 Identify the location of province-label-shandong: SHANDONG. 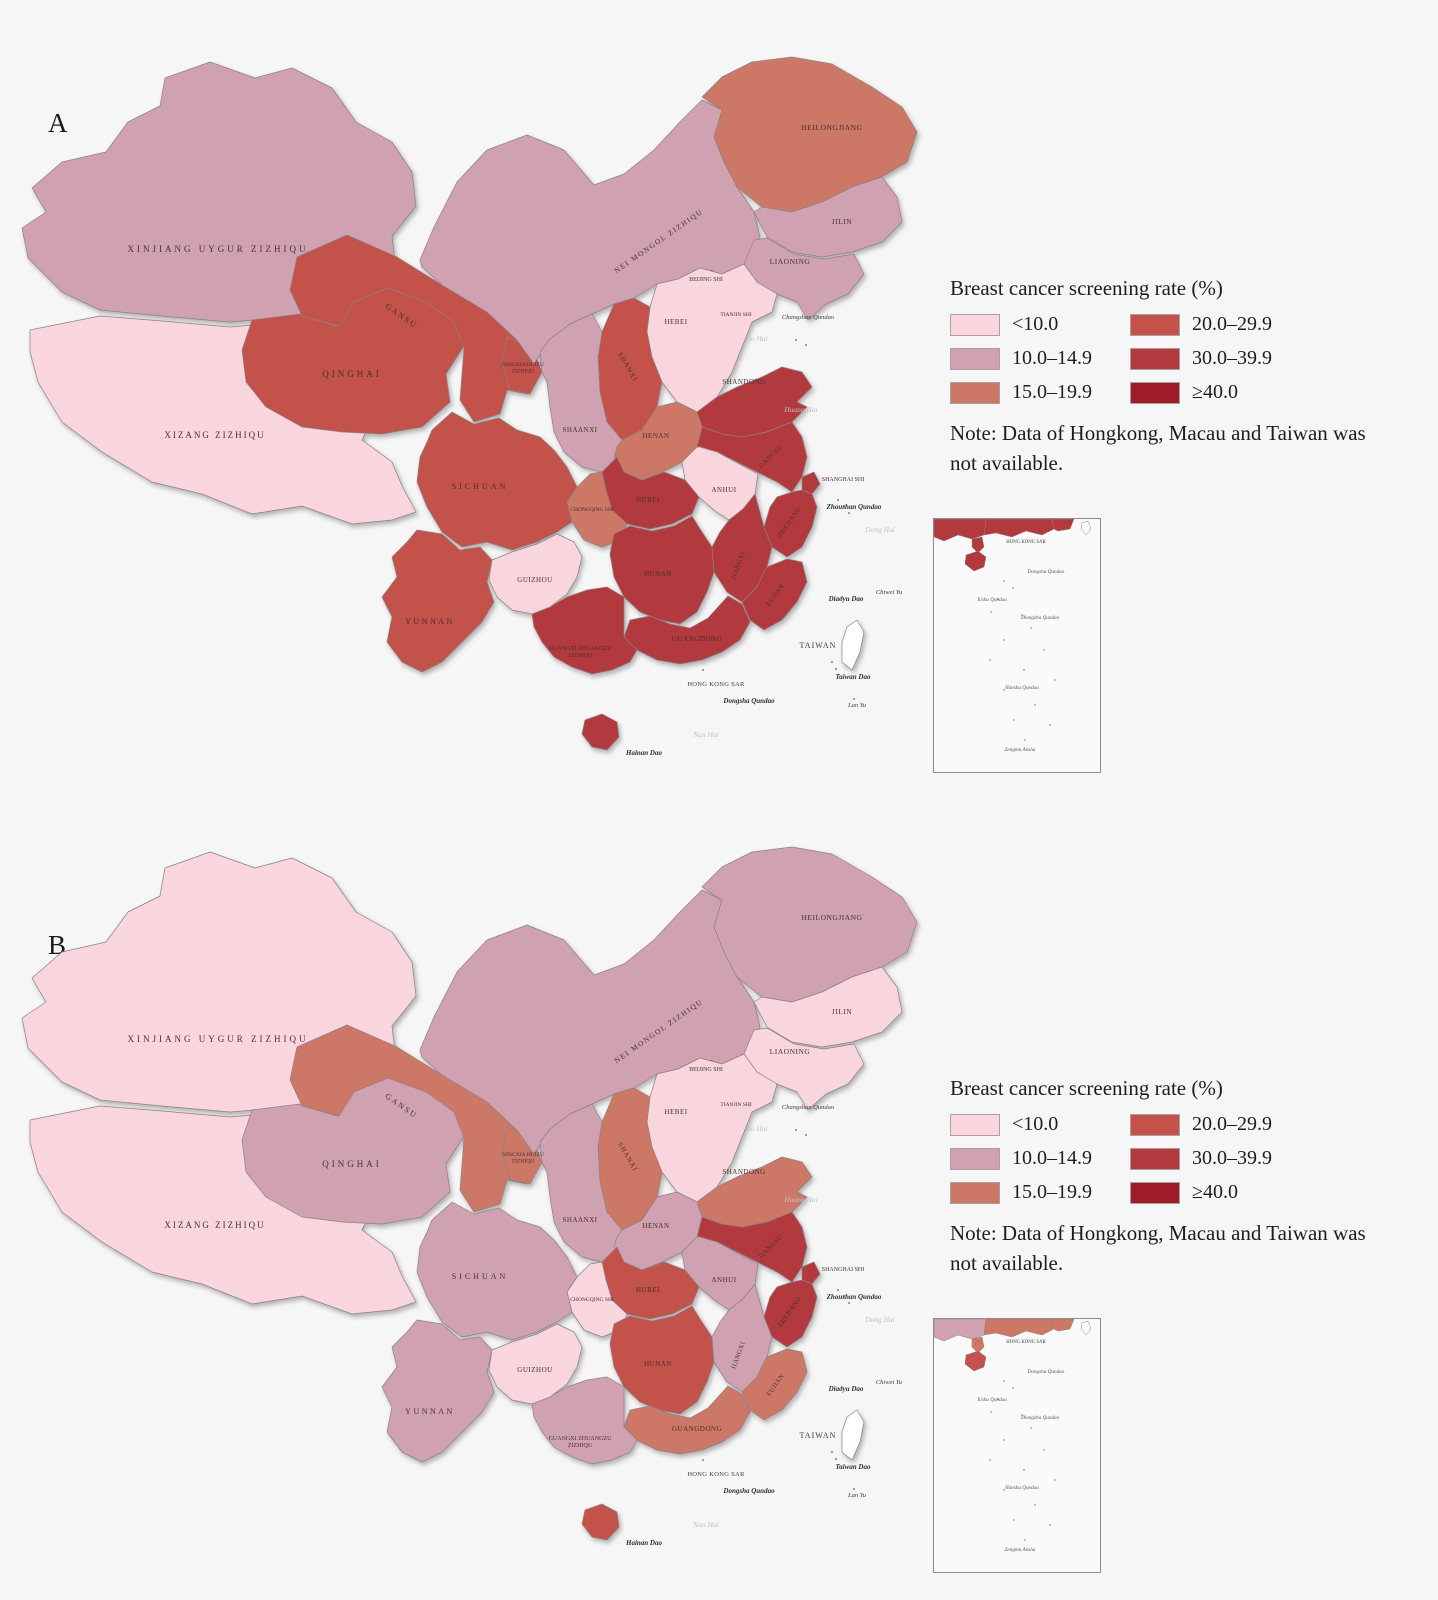
(743, 382).